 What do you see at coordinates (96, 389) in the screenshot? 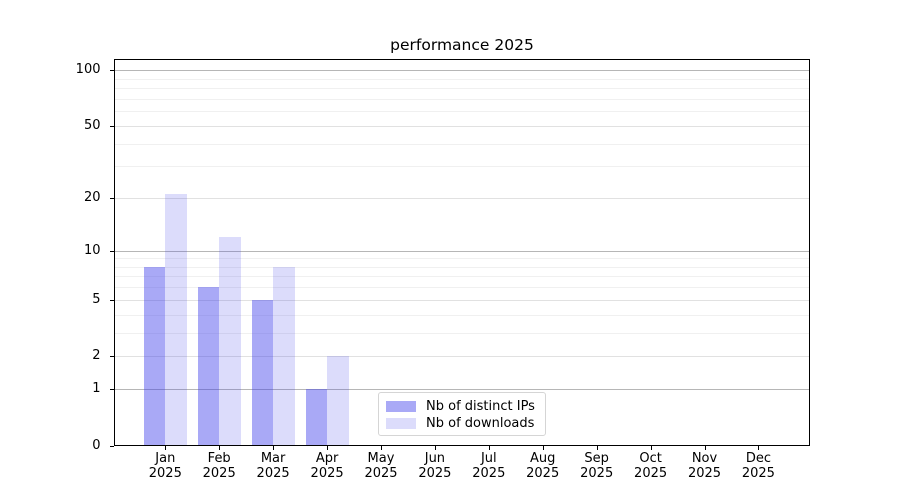
I see `y-ticklabel-1: 1` at bounding box center [96, 389].